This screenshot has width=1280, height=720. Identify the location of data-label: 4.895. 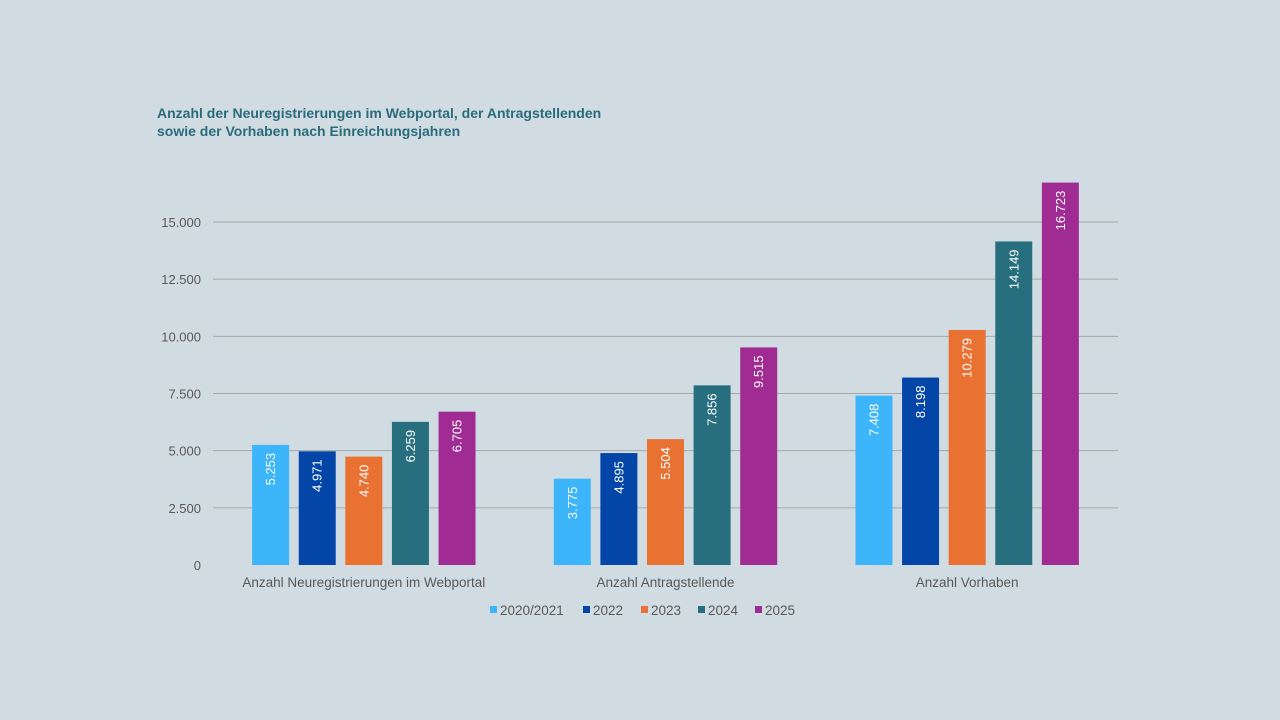
(618, 477).